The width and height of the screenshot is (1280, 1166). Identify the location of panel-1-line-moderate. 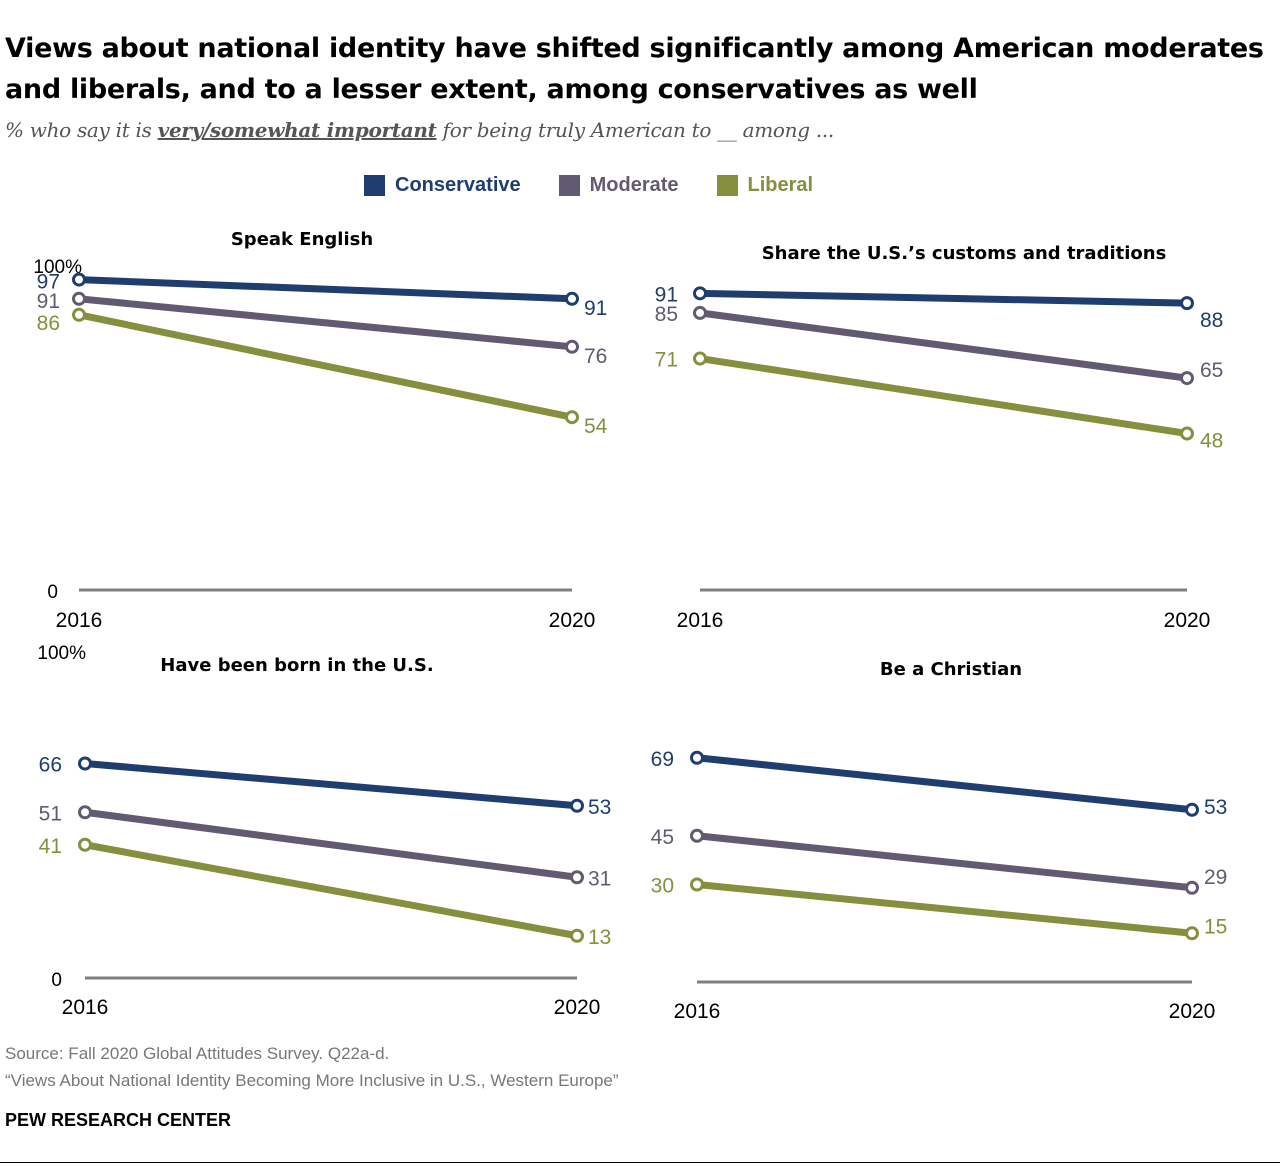
(325, 323).